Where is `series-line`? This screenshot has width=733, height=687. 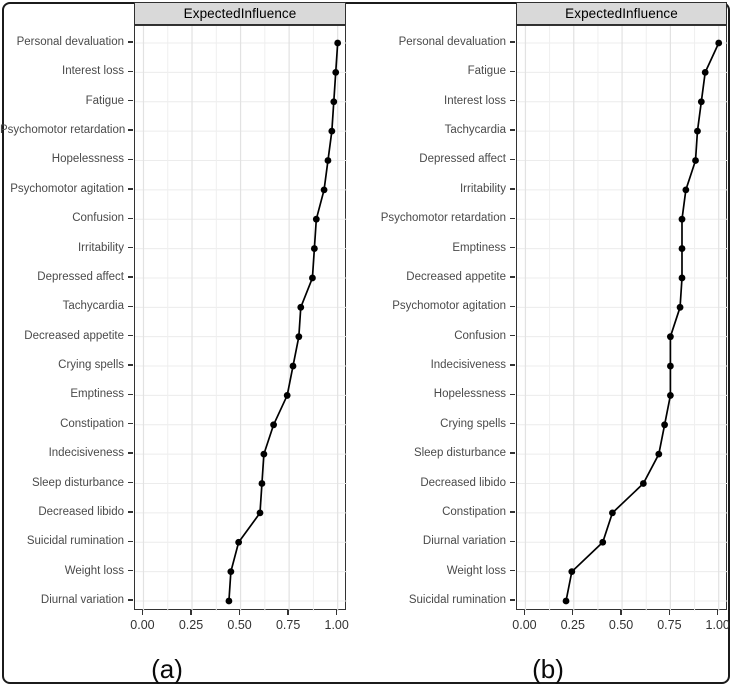
series-line is located at coordinates (283, 322).